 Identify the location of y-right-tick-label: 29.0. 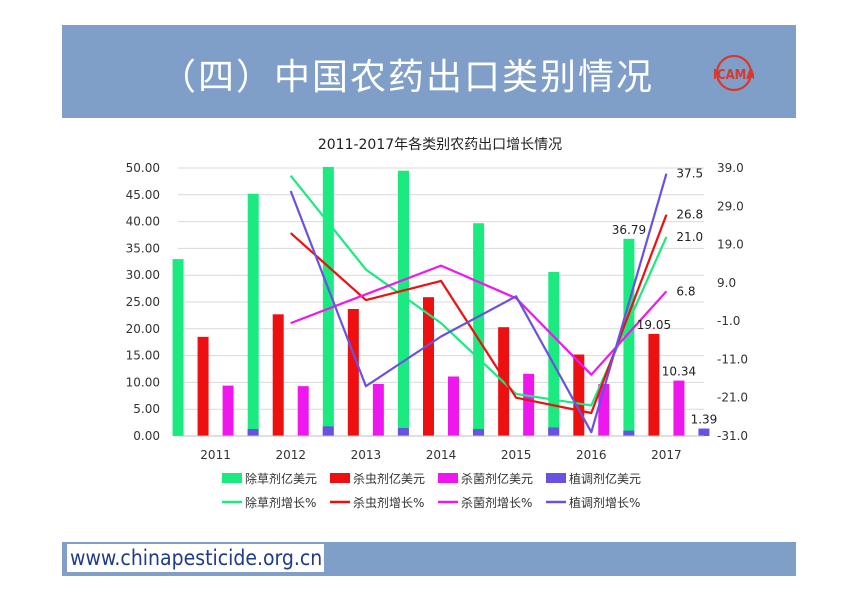
(730, 206).